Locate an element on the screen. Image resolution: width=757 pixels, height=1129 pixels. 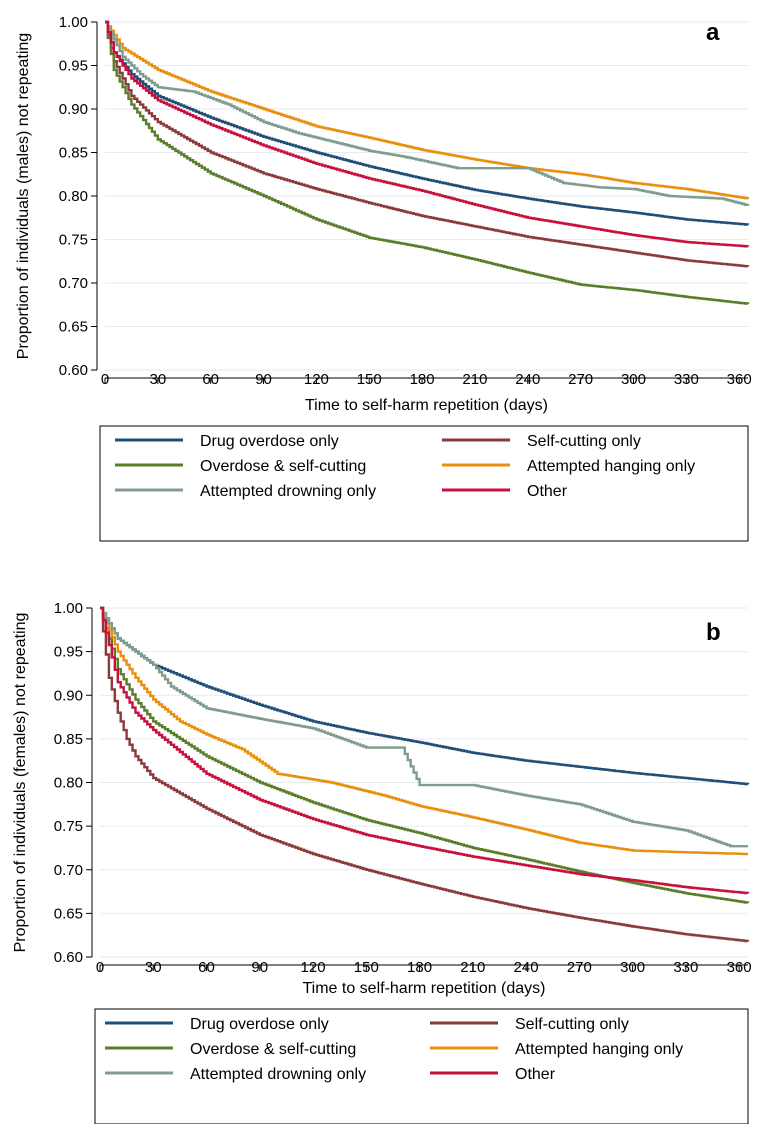
series-line-attempted_drowning is located at coordinates (427, 113).